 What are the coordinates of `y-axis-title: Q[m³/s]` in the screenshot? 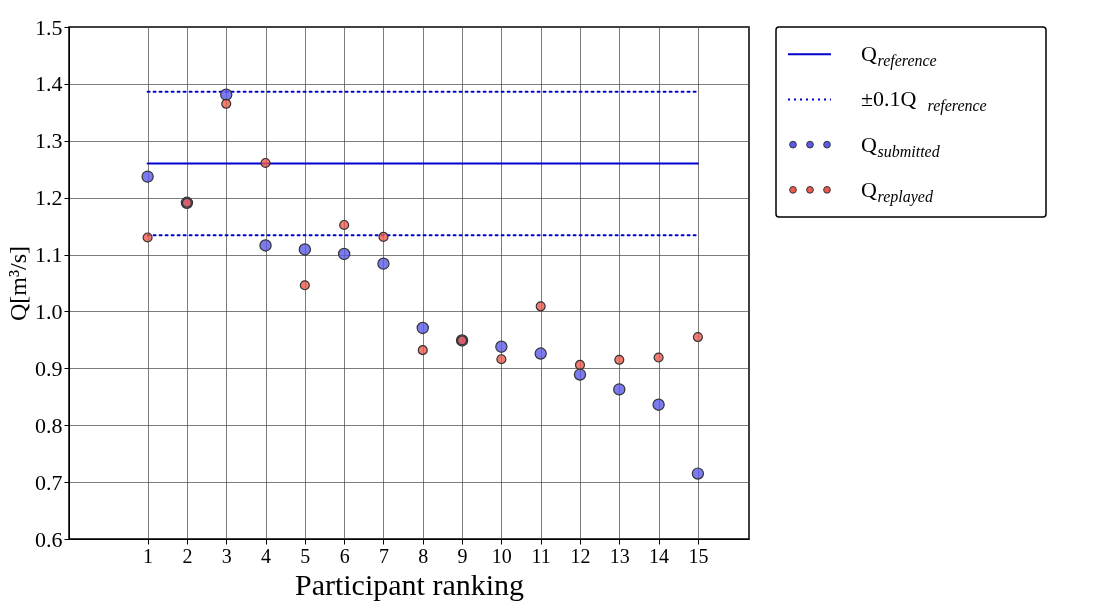 It's located at (18, 283).